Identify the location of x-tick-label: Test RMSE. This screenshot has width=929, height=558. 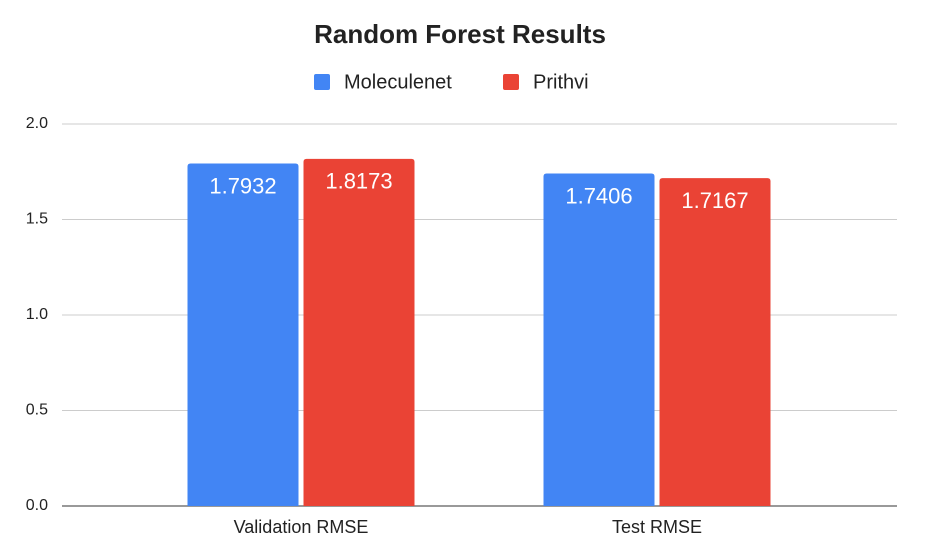
(657, 527).